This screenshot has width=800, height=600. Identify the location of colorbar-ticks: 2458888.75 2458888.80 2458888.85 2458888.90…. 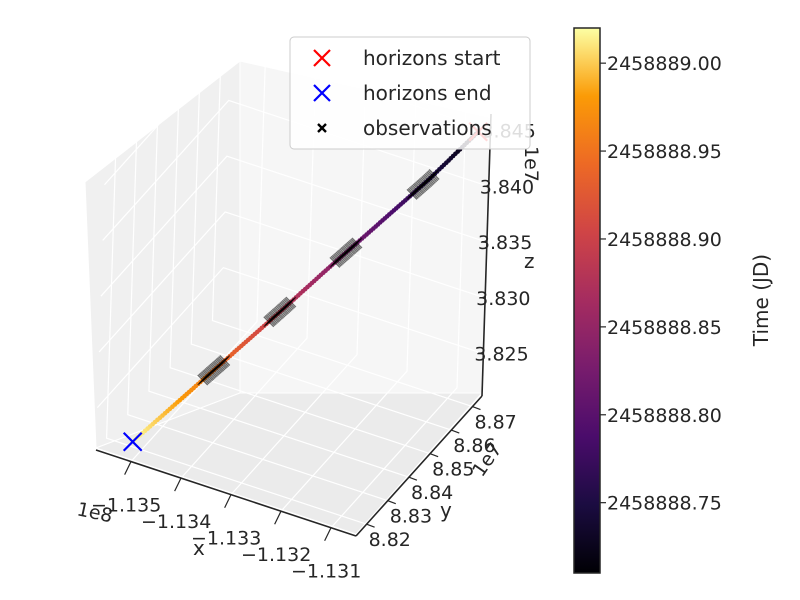
(661, 284).